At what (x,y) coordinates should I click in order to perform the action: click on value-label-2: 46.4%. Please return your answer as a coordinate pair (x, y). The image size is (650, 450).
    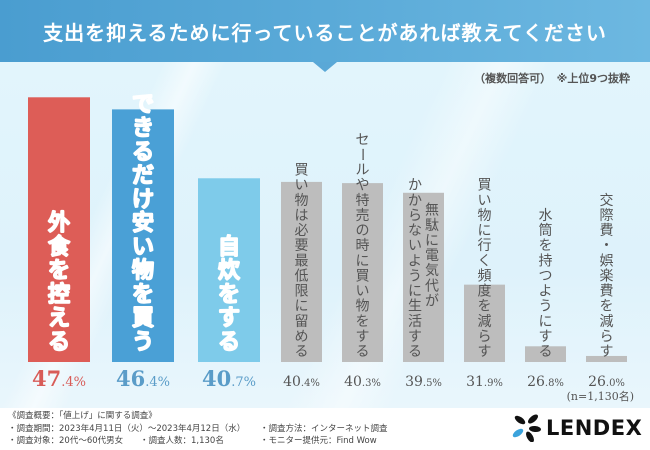
    Looking at the image, I should click on (143, 378).